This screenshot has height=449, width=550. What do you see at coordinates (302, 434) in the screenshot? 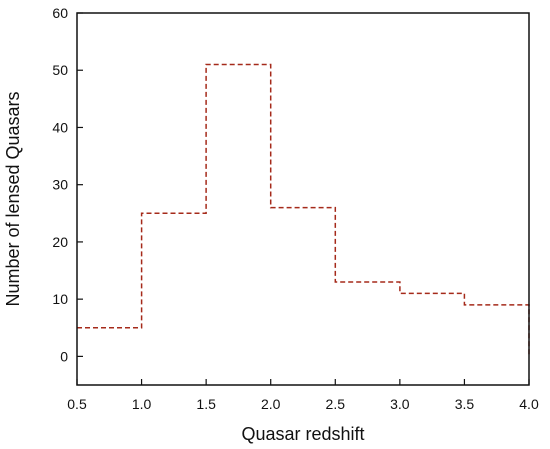
I see `x-axis-title: Quasar redshift` at bounding box center [302, 434].